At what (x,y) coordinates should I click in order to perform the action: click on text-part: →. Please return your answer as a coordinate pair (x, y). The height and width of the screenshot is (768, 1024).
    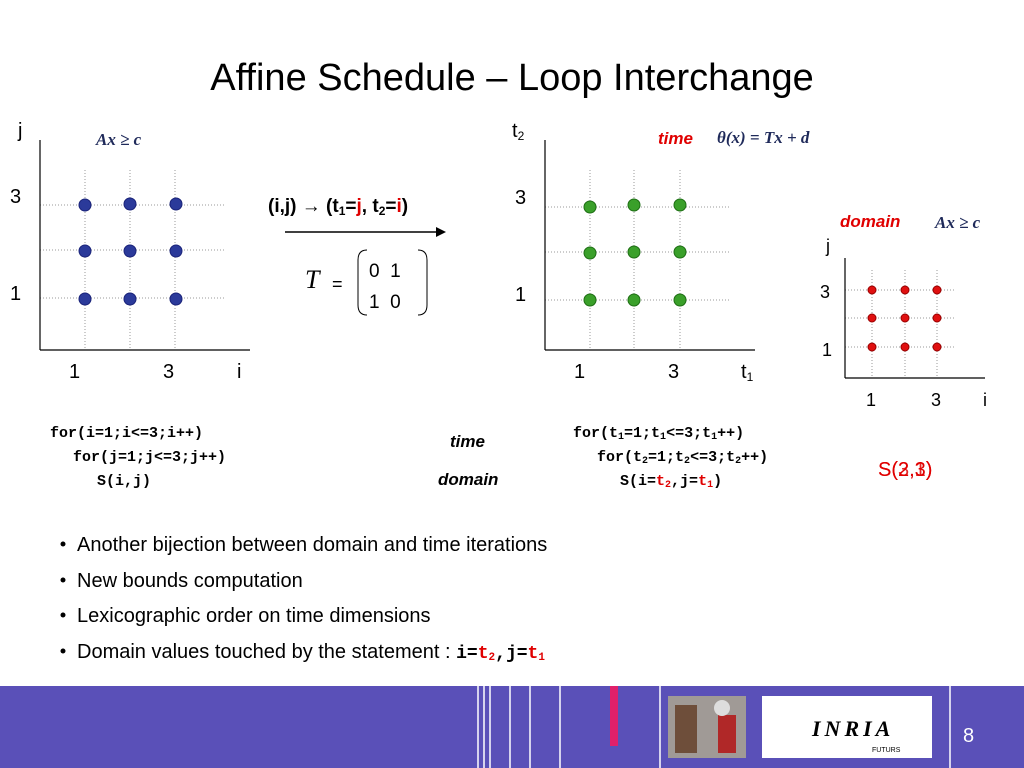
    Looking at the image, I should click on (311, 206).